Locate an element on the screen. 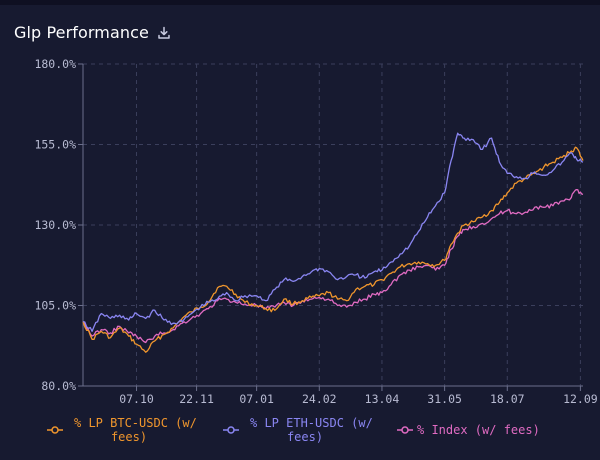  x-tick-label: 07.01 is located at coordinates (256, 399).